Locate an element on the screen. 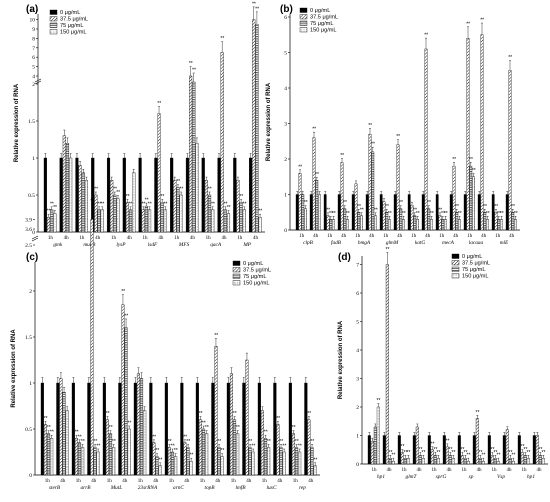 This screenshot has width=550, height=502. axis-break is located at coordinates (38, 80).